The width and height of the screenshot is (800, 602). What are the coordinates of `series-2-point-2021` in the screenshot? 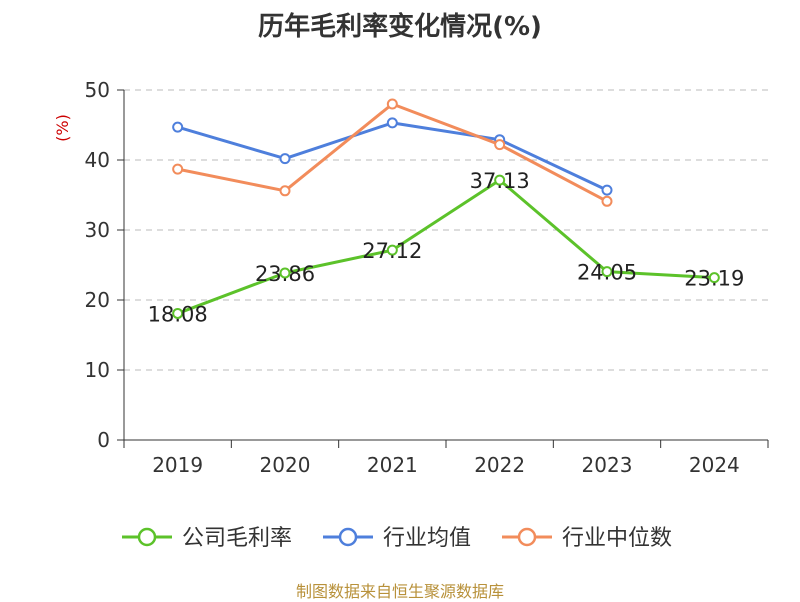 It's located at (392, 104).